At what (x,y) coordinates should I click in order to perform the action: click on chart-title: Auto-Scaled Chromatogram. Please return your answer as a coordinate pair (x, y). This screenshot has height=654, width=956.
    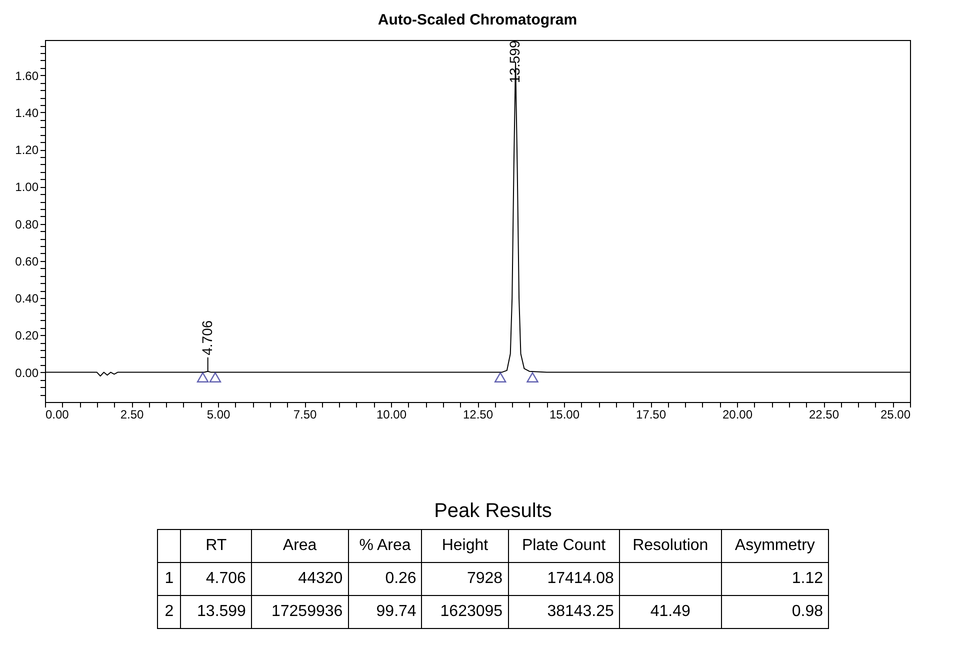
    Looking at the image, I should click on (478, 20).